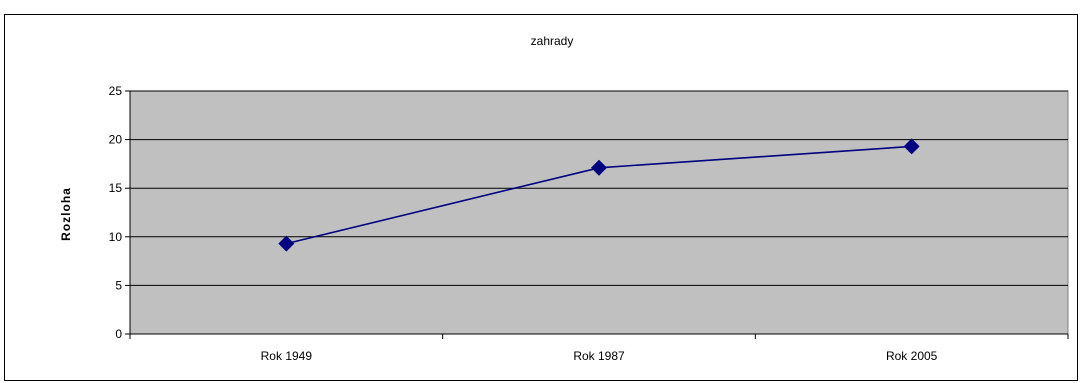 This screenshot has width=1084, height=383. Describe the element at coordinates (118, 334) in the screenshot. I see `y-tick-label-0: 0` at that location.